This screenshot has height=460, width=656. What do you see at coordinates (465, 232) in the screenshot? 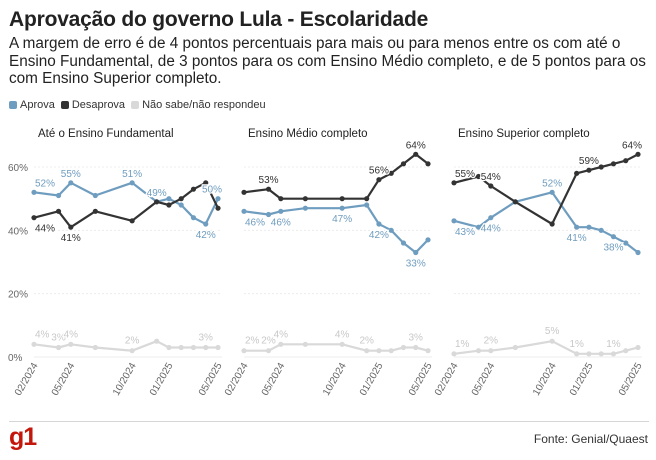
I see `data-label: 43%` at bounding box center [465, 232].